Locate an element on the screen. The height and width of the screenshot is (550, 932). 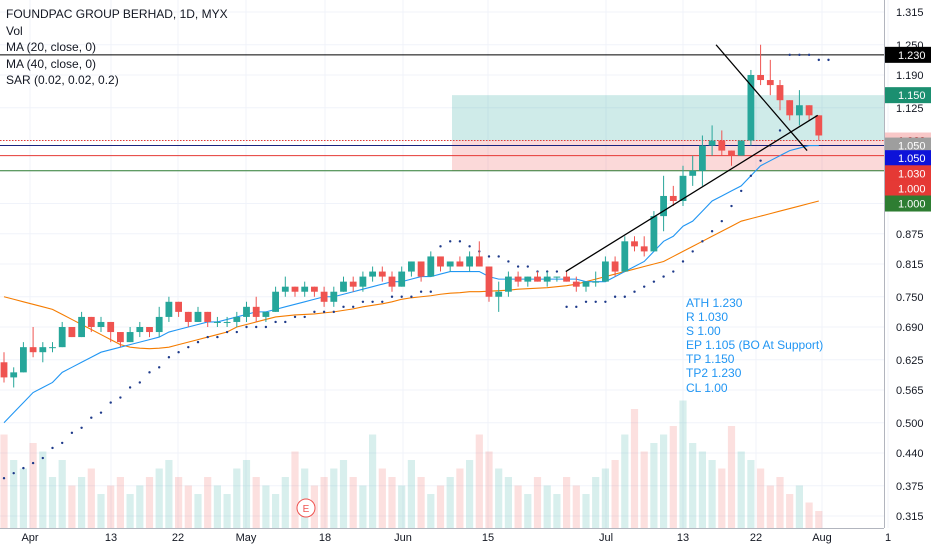
earnings-marker: E is located at coordinates (306, 508).